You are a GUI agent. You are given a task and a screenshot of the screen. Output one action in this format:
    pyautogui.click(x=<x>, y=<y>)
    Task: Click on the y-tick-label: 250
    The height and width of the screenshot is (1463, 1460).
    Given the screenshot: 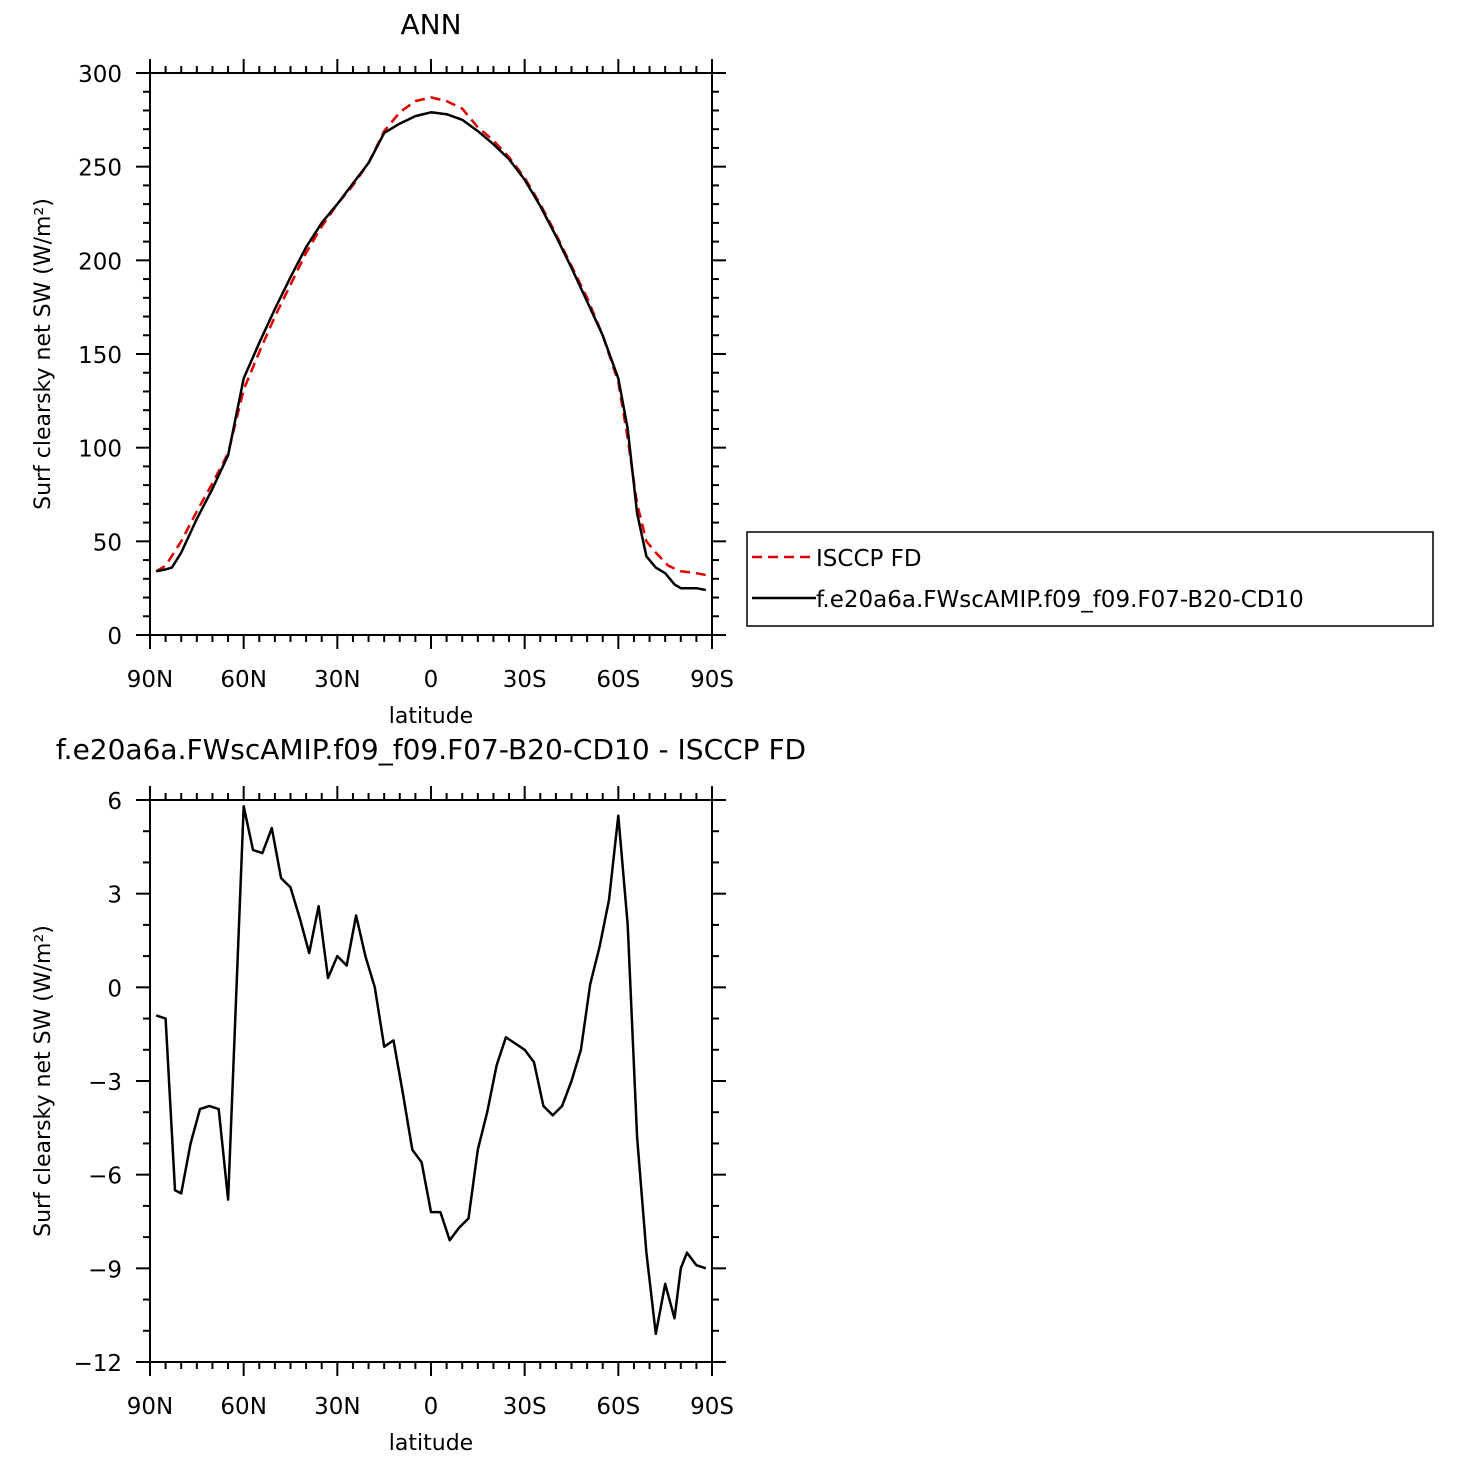 What is the action you would take?
    pyautogui.click(x=100, y=169)
    